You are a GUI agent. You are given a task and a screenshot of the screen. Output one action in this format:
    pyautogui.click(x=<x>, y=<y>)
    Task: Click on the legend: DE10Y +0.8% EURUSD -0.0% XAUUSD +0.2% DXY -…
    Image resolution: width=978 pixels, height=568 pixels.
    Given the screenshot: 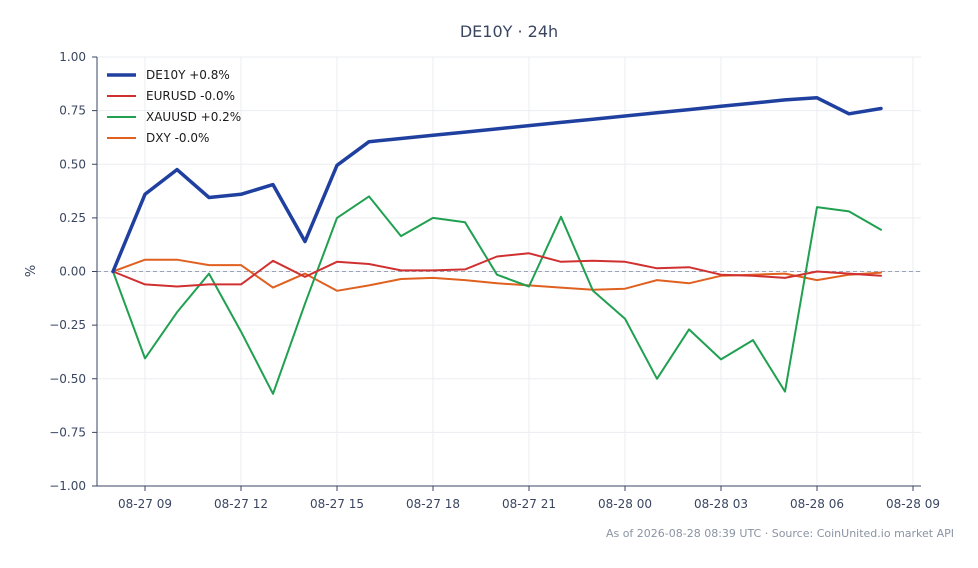 What is the action you would take?
    pyautogui.click(x=174, y=106)
    